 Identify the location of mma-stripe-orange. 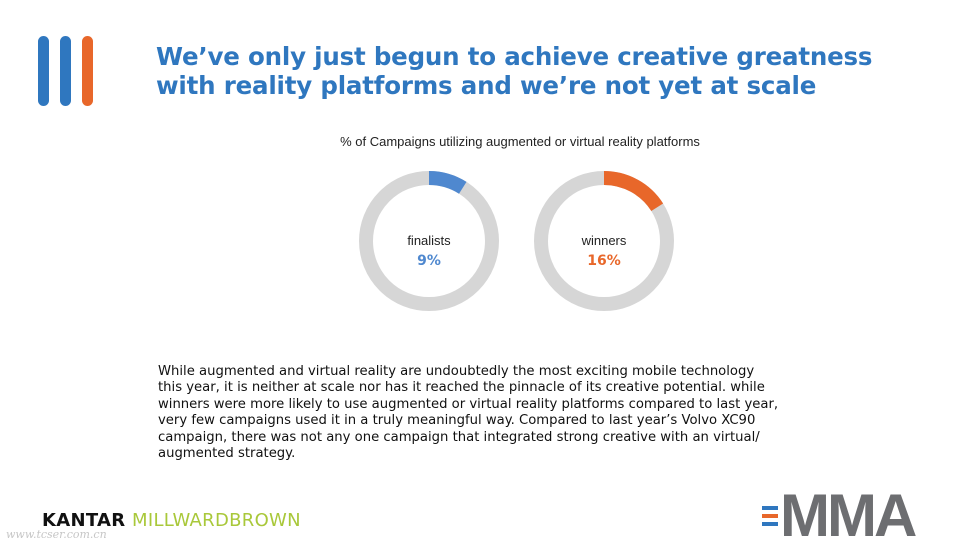
(770, 516).